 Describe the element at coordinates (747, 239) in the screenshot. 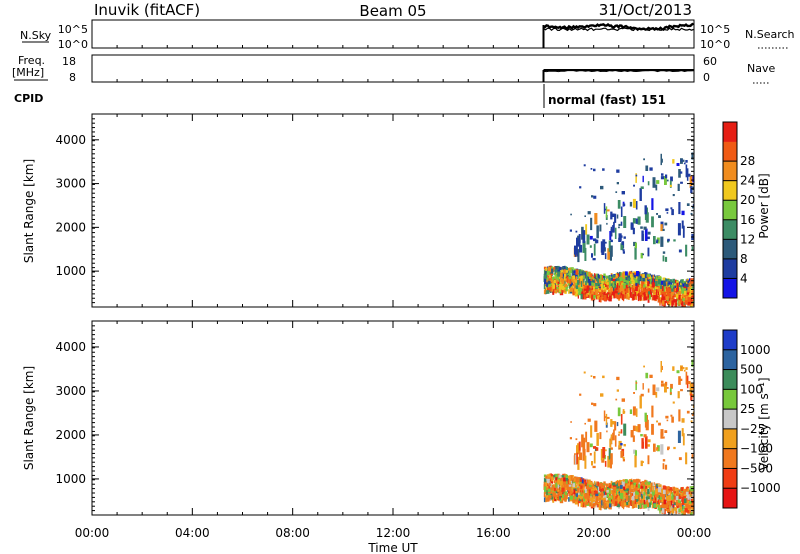

I see `colorbar-tick-label: 12` at that location.